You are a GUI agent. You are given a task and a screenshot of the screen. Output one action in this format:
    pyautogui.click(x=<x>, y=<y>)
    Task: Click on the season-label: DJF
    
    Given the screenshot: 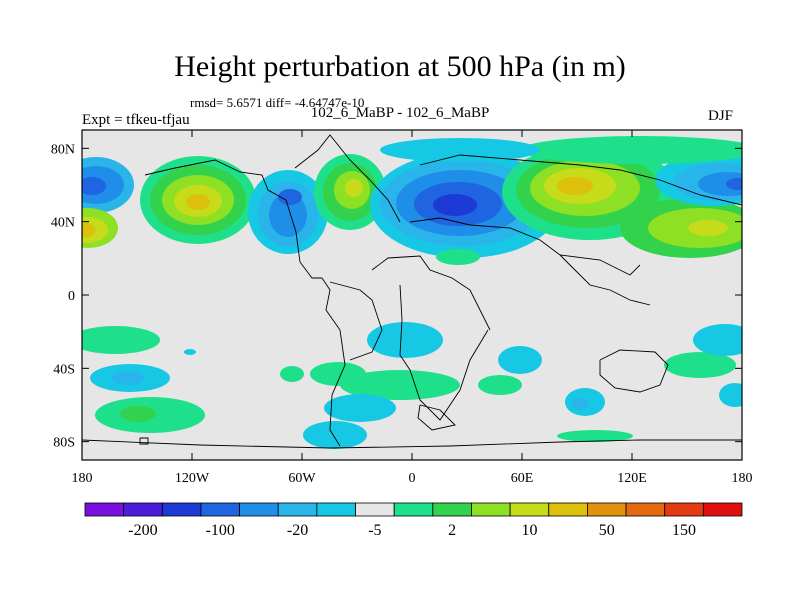 What is the action you would take?
    pyautogui.click(x=721, y=116)
    